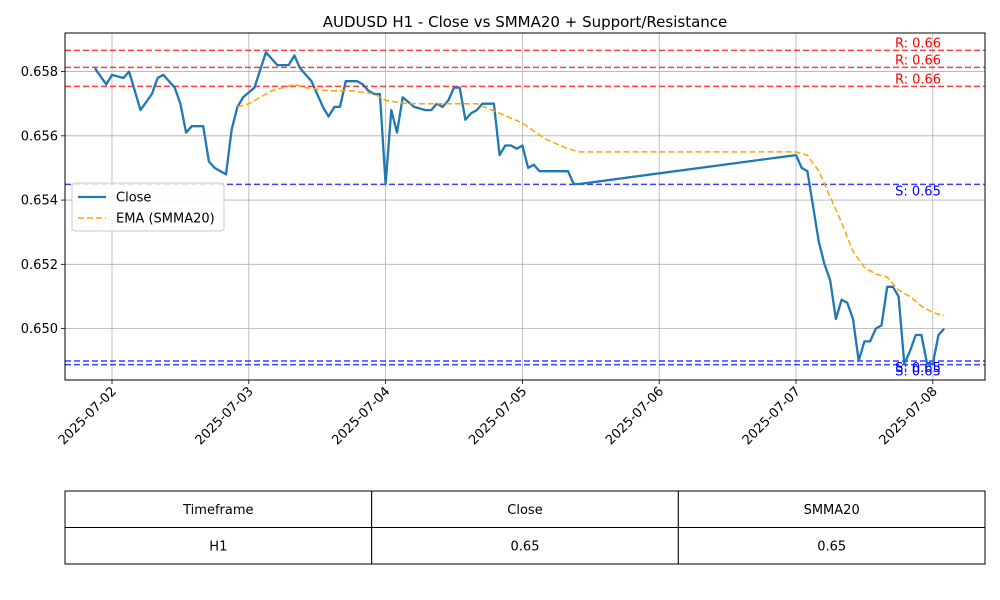 The width and height of the screenshot is (1000, 600). I want to click on y-tick-label: 0.656, so click(39, 136).